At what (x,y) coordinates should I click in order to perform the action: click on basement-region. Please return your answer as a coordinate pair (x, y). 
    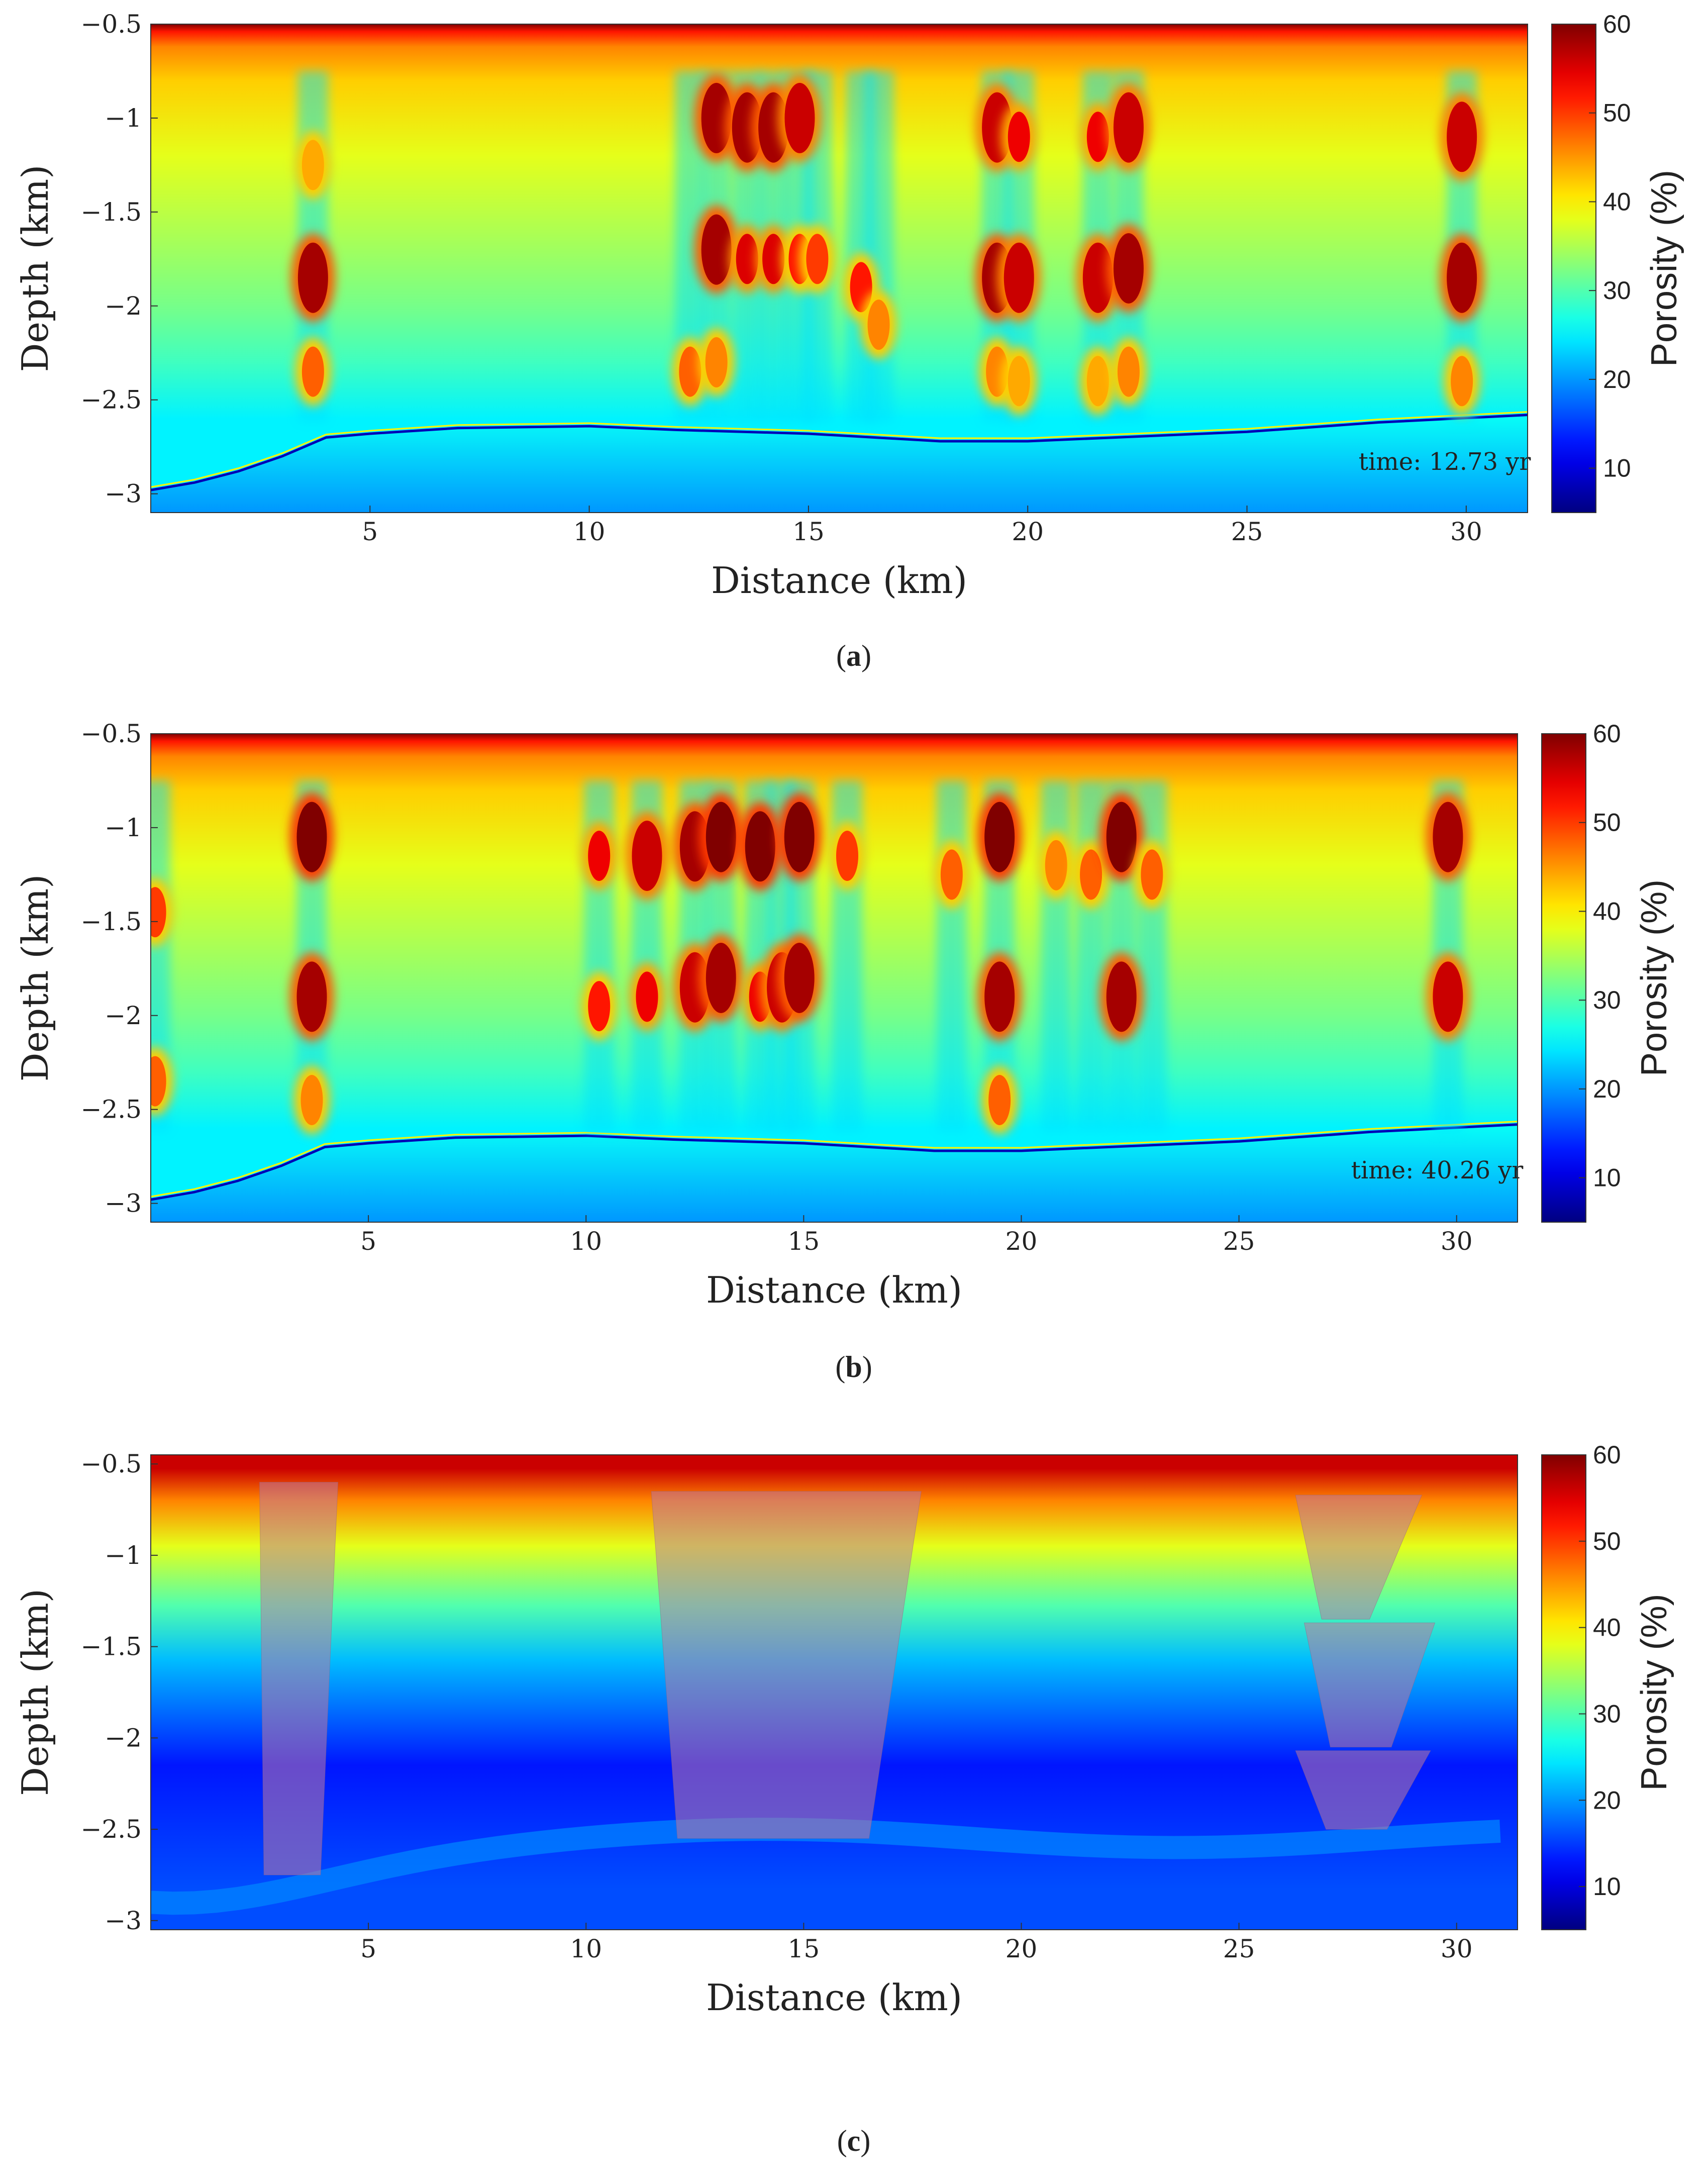
    Looking at the image, I should click on (834, 1173).